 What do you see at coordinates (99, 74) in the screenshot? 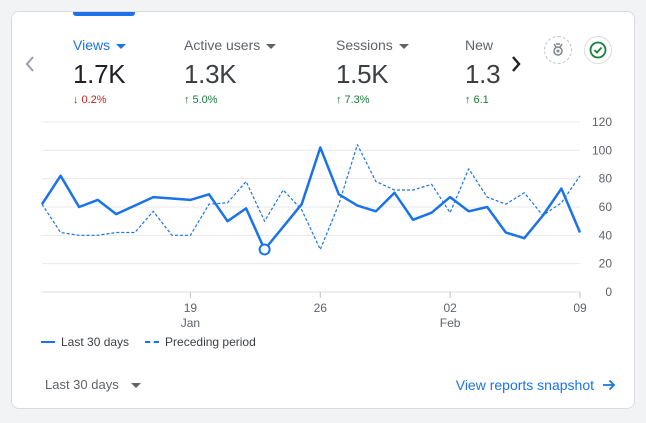
I see `metric-value: 1.7K` at bounding box center [99, 74].